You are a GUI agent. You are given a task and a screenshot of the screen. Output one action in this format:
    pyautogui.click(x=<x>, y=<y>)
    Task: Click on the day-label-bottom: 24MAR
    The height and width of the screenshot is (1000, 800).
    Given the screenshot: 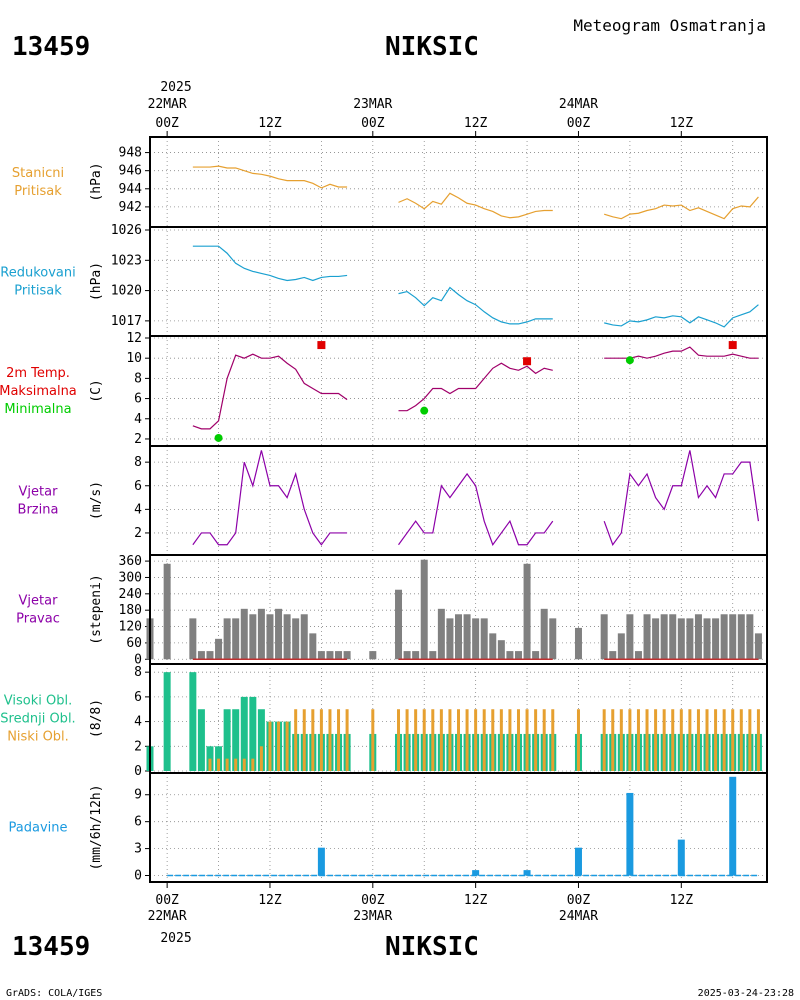 What is the action you would take?
    pyautogui.click(x=578, y=916)
    